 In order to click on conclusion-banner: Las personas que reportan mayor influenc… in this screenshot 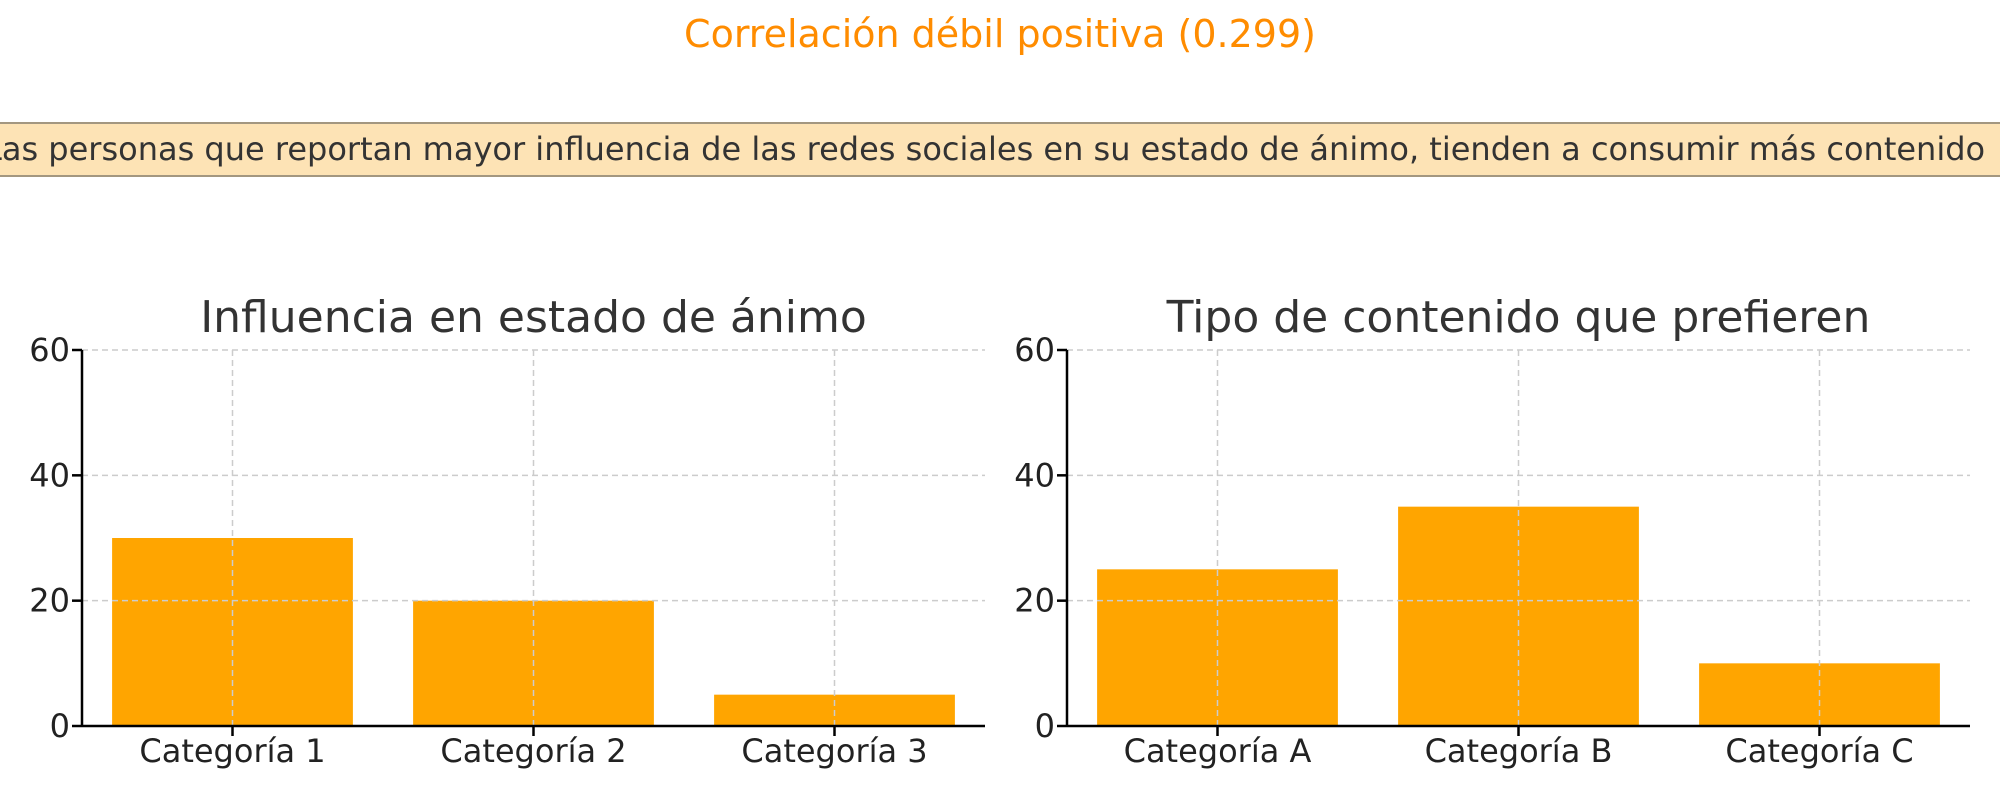, I will do `click(1000, 149)`.